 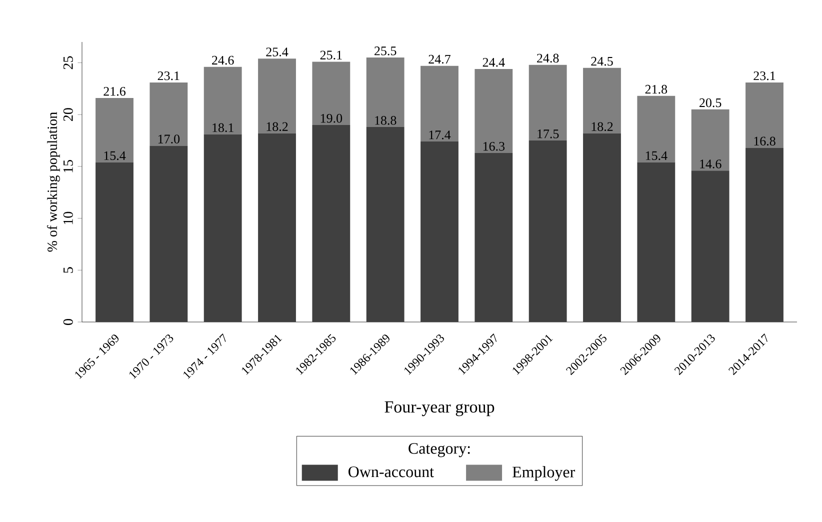 What do you see at coordinates (548, 58) in the screenshot?
I see `total-label: 24.8` at bounding box center [548, 58].